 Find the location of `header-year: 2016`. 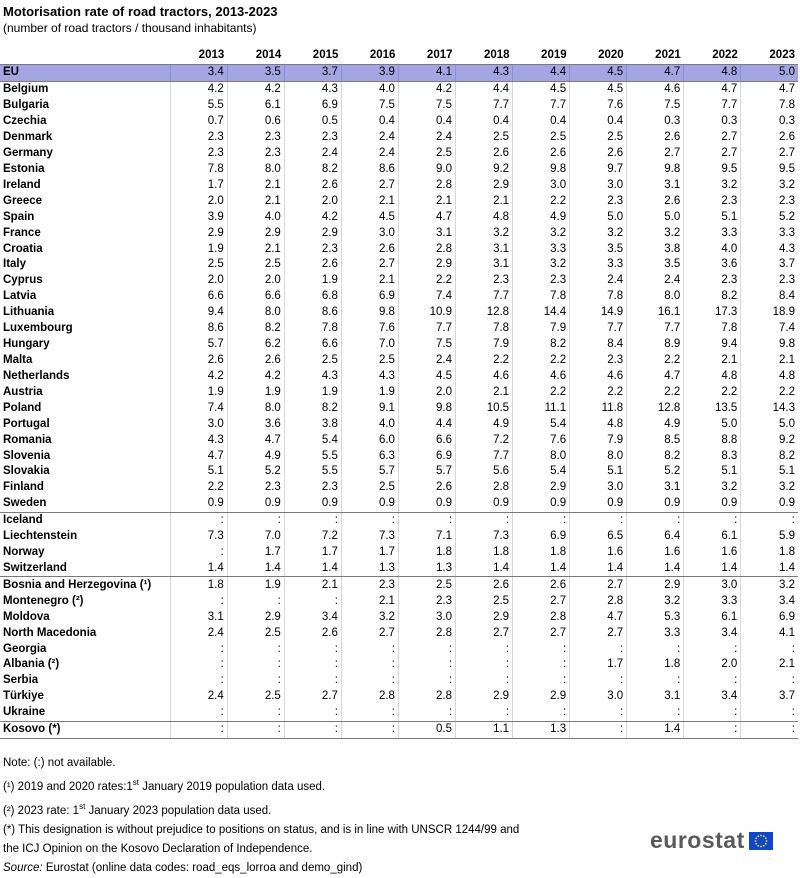

header-year: 2016 is located at coordinates (370, 56).